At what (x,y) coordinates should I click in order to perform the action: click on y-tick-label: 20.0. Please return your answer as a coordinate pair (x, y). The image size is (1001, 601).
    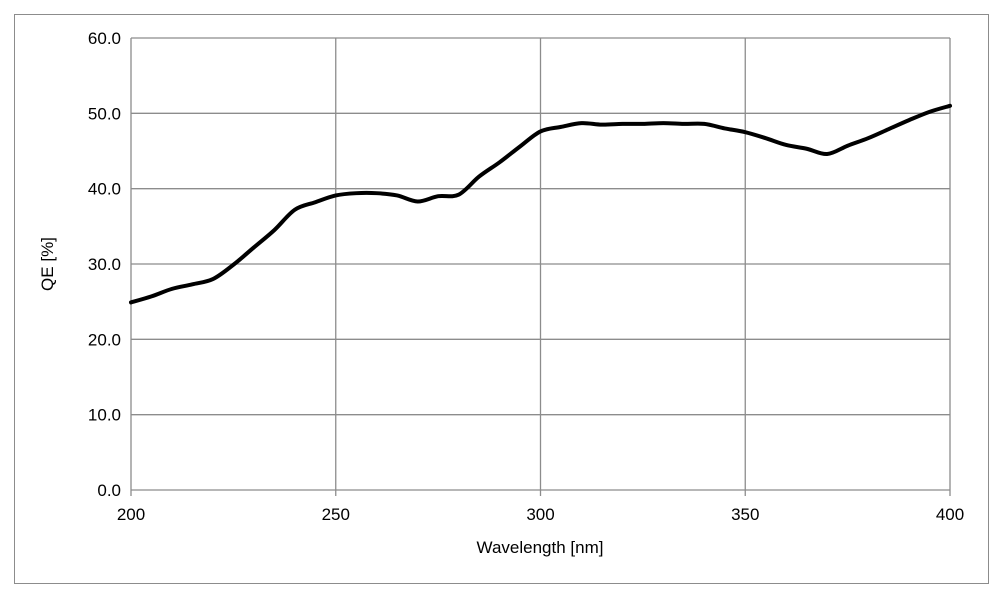
    Looking at the image, I should click on (104, 339).